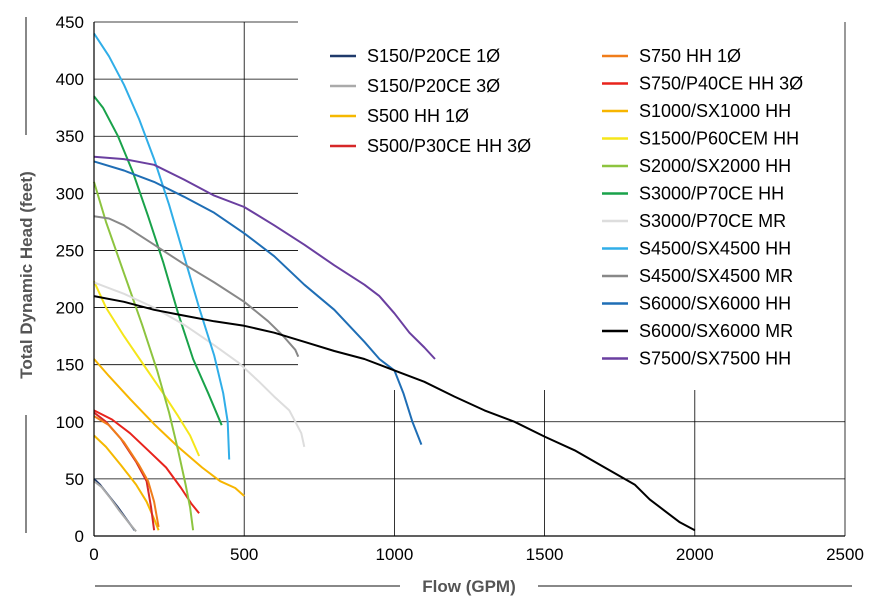 The image size is (885, 600). What do you see at coordinates (468, 586) in the screenshot?
I see `x-axis-title: Flow (GPM)` at bounding box center [468, 586].